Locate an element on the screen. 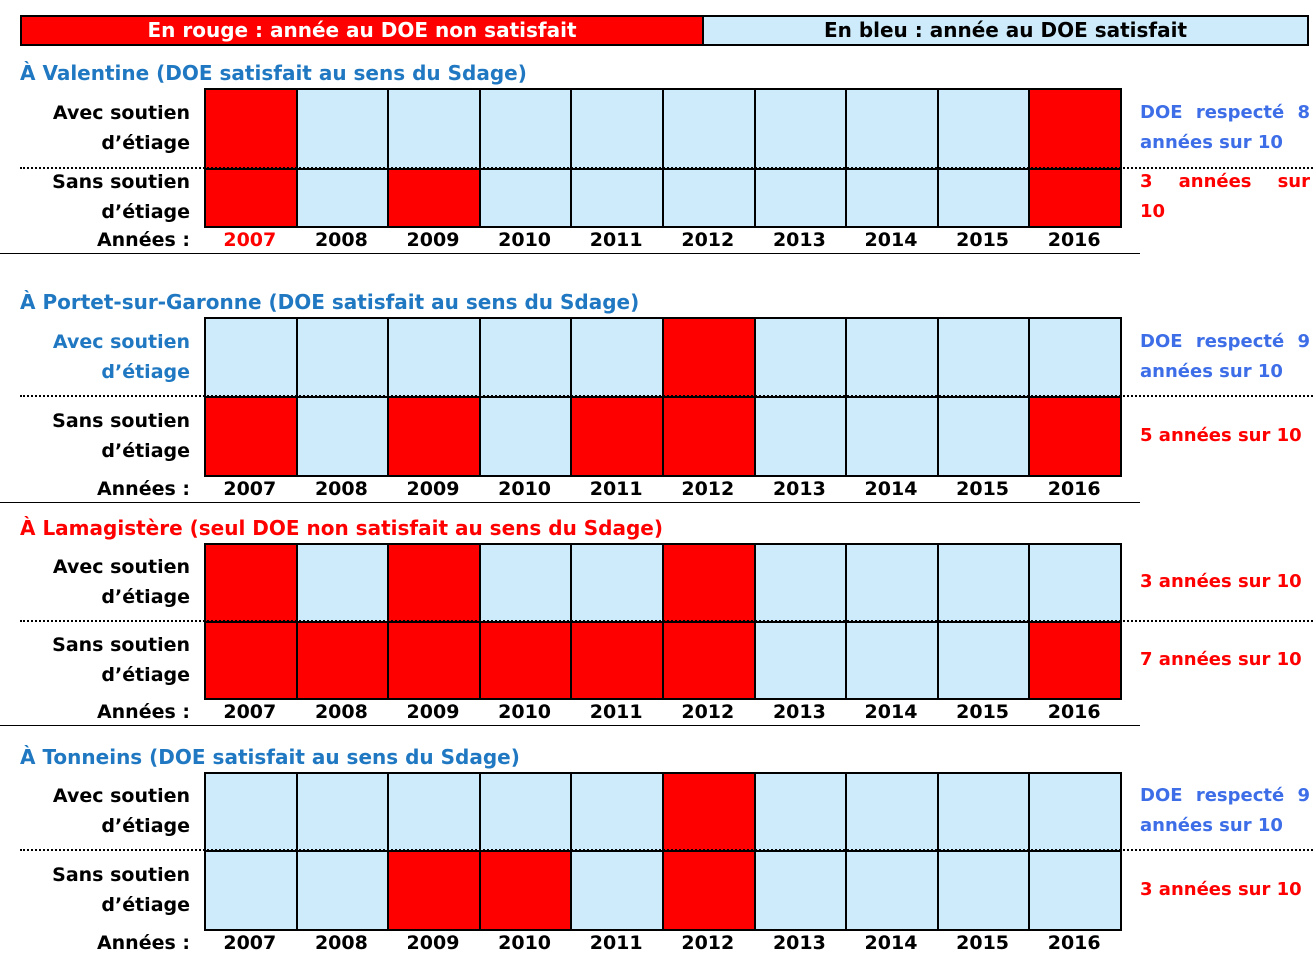  year: 2013 is located at coordinates (799, 712).